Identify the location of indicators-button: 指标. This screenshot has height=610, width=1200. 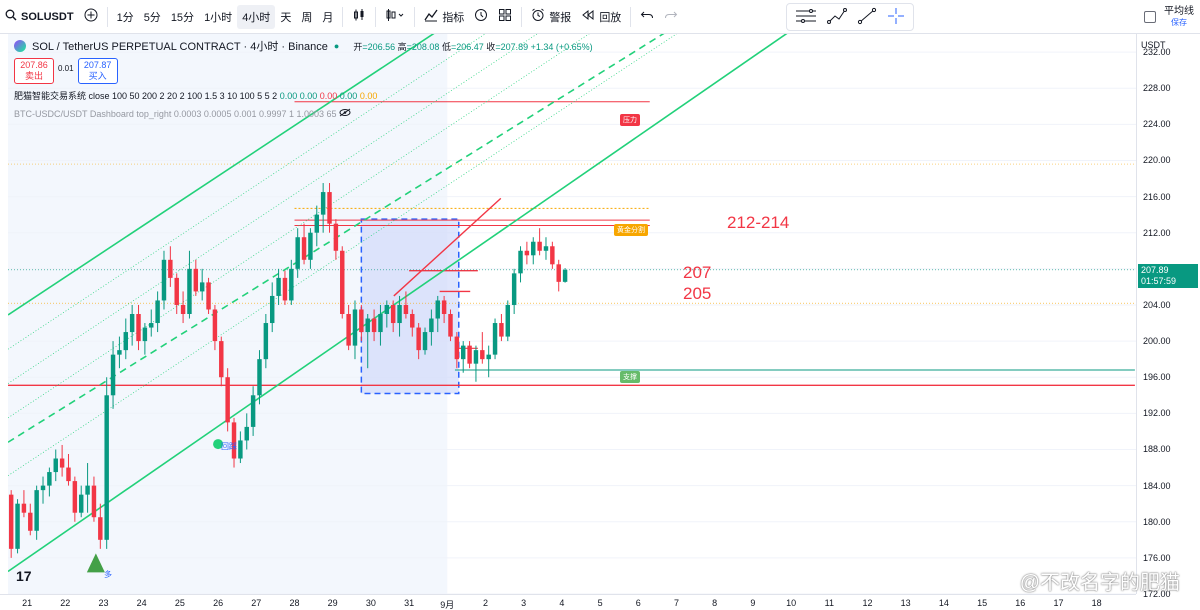
(444, 17).